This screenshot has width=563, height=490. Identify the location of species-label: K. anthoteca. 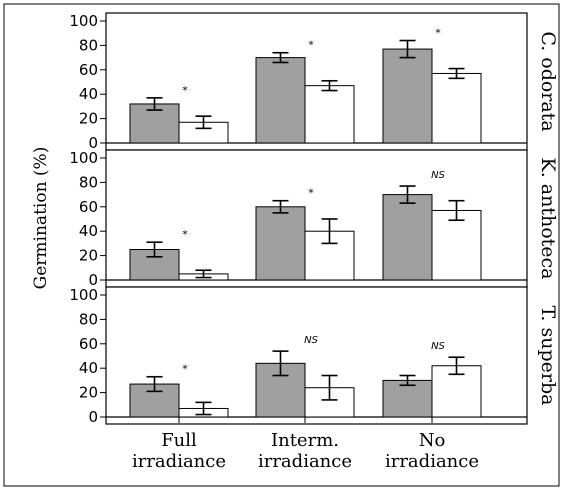
(548, 219).